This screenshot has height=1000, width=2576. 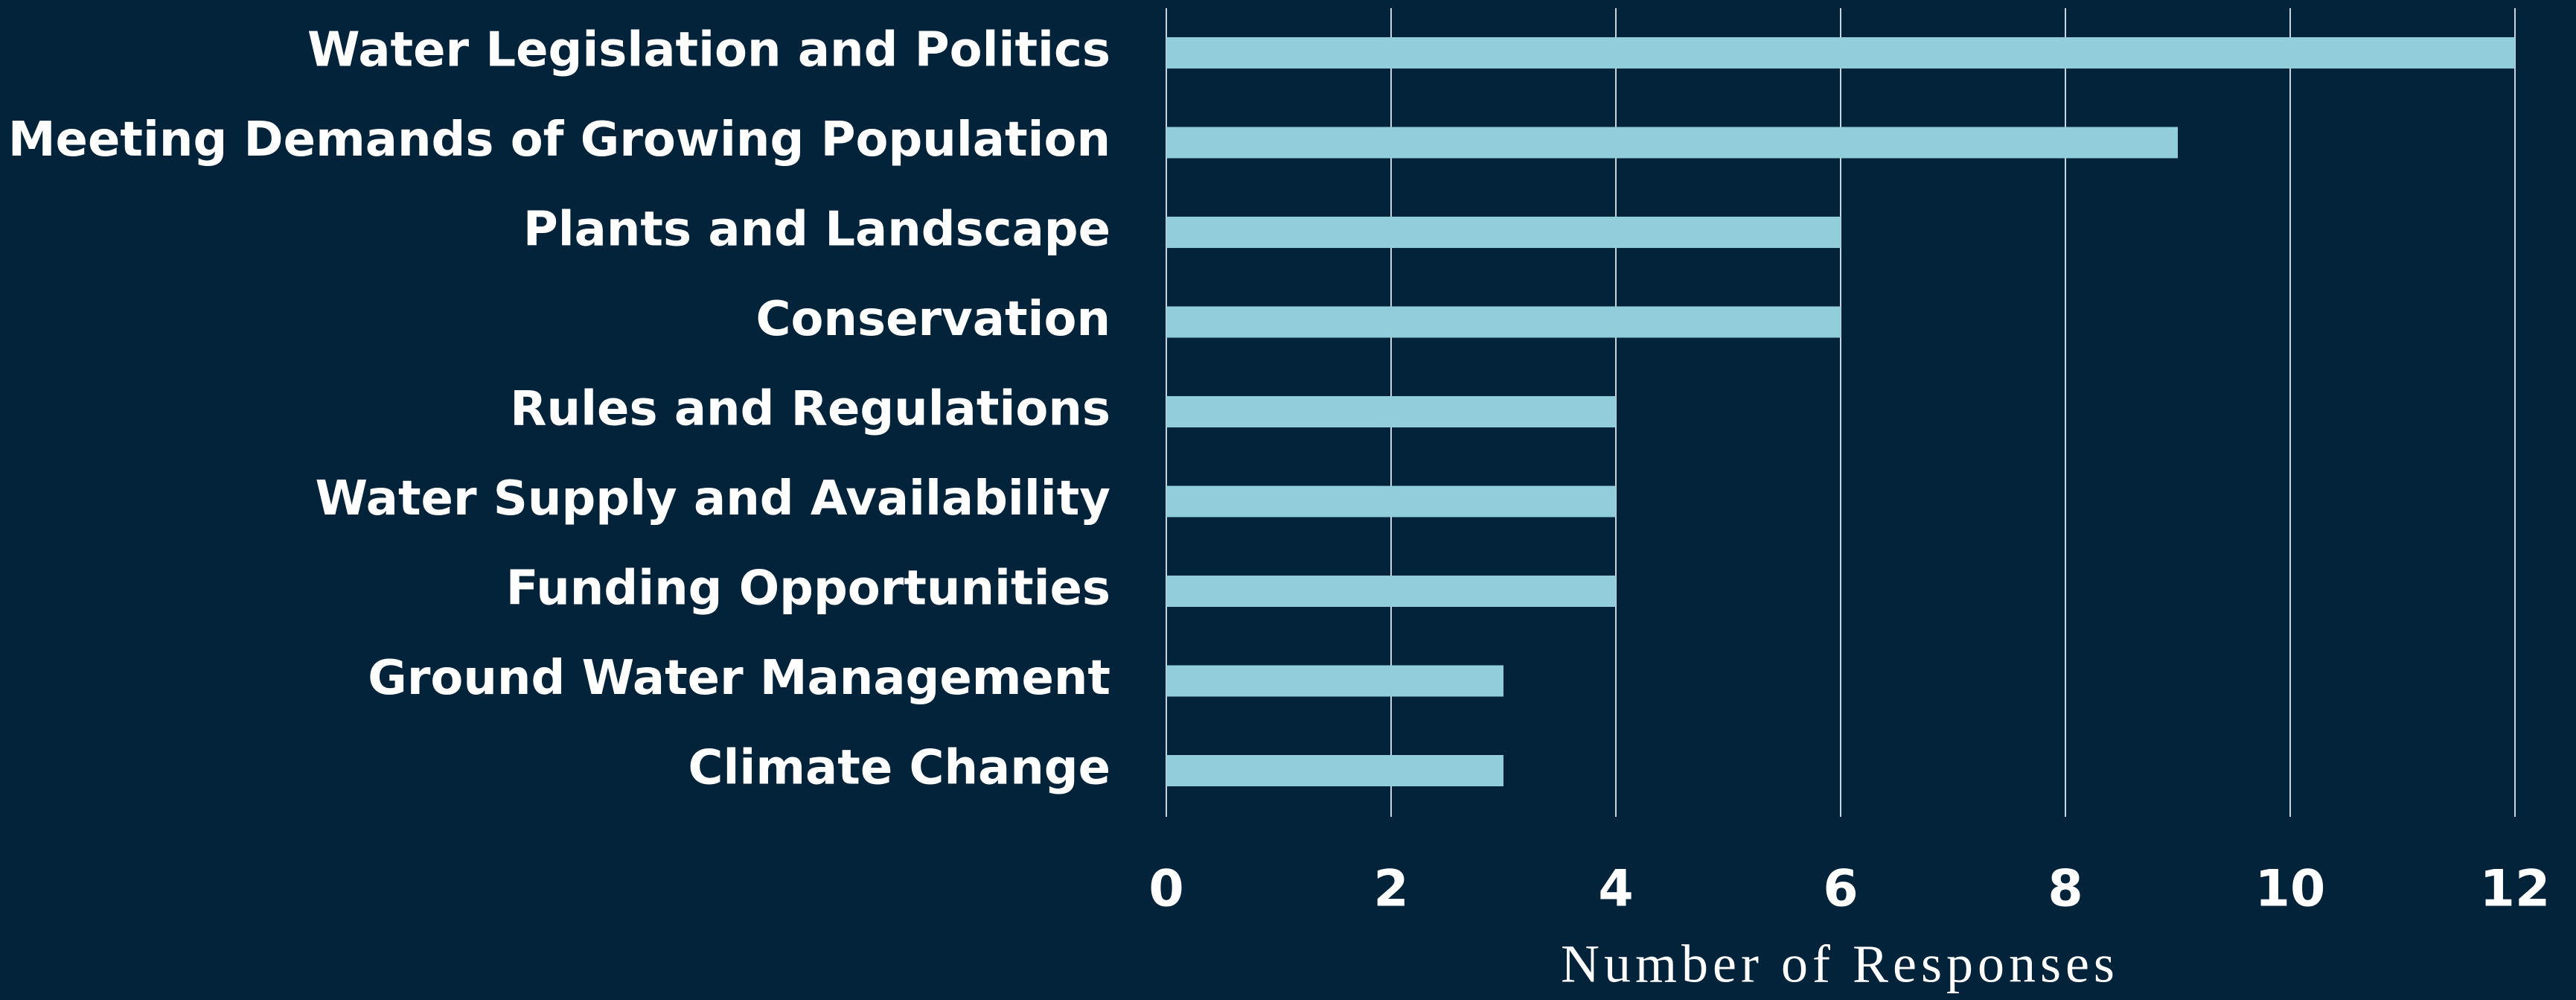 What do you see at coordinates (2065, 890) in the screenshot?
I see `x-tick-label: 8` at bounding box center [2065, 890].